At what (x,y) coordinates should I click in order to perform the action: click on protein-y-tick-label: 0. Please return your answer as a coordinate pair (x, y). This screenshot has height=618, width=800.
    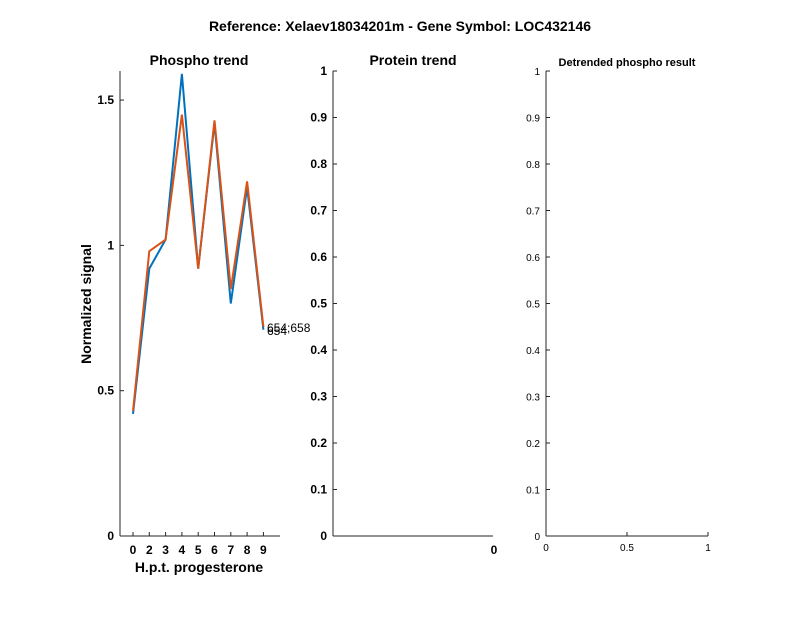
    Looking at the image, I should click on (323, 536).